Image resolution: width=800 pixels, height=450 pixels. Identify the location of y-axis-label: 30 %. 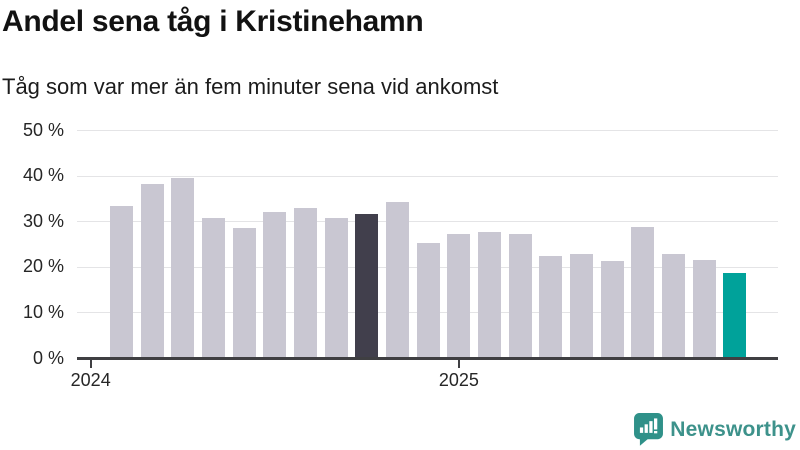
(43, 220).